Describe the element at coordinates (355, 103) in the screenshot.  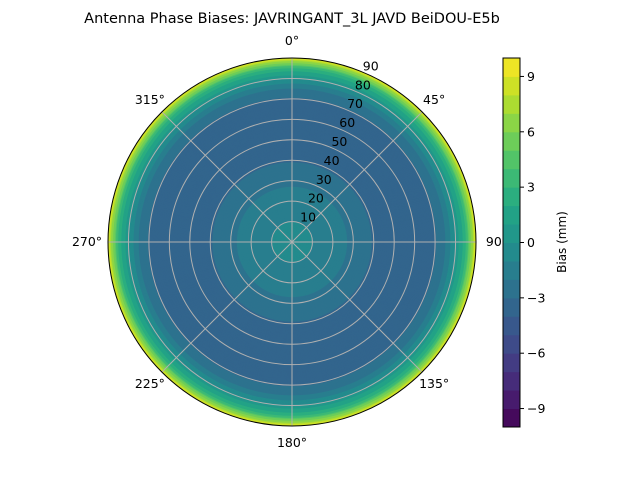
I see `radial-tick-label: 70` at that location.